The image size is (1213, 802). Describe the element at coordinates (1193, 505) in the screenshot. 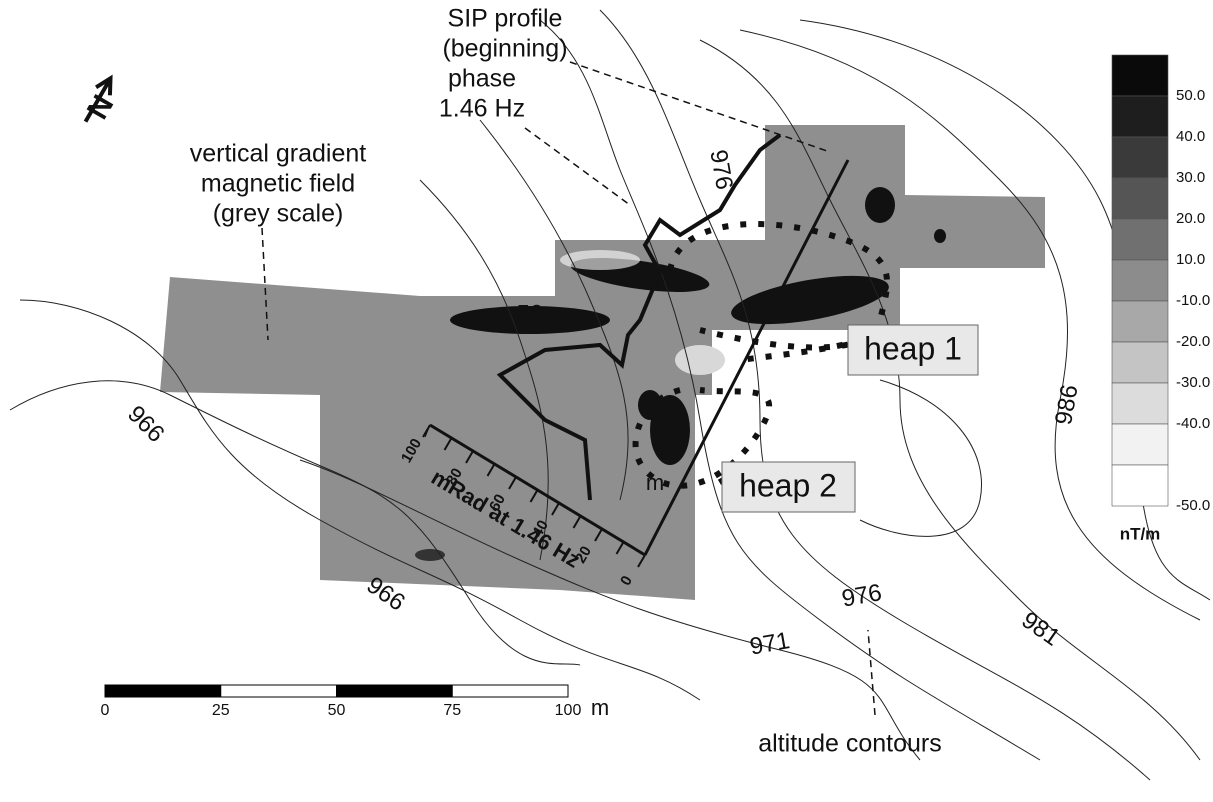

I see `legend-label: -50.0` at that location.